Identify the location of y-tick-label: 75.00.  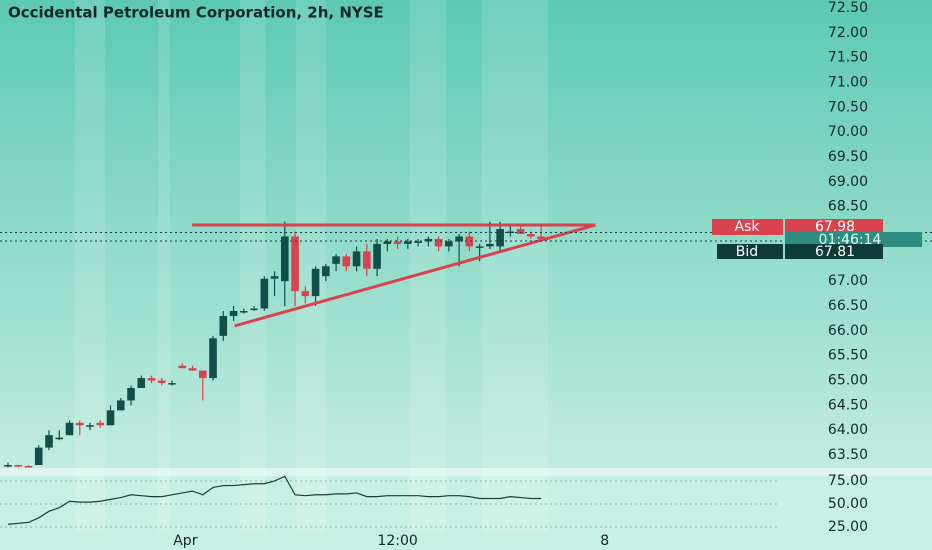
(848, 481).